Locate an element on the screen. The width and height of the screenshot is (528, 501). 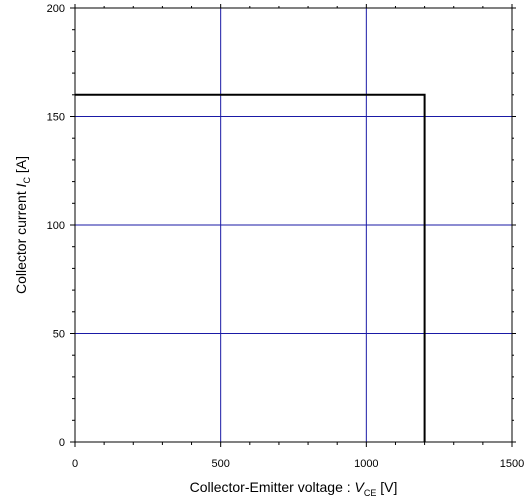
y-axis-title-suffix: [A] is located at coordinates (21, 166).